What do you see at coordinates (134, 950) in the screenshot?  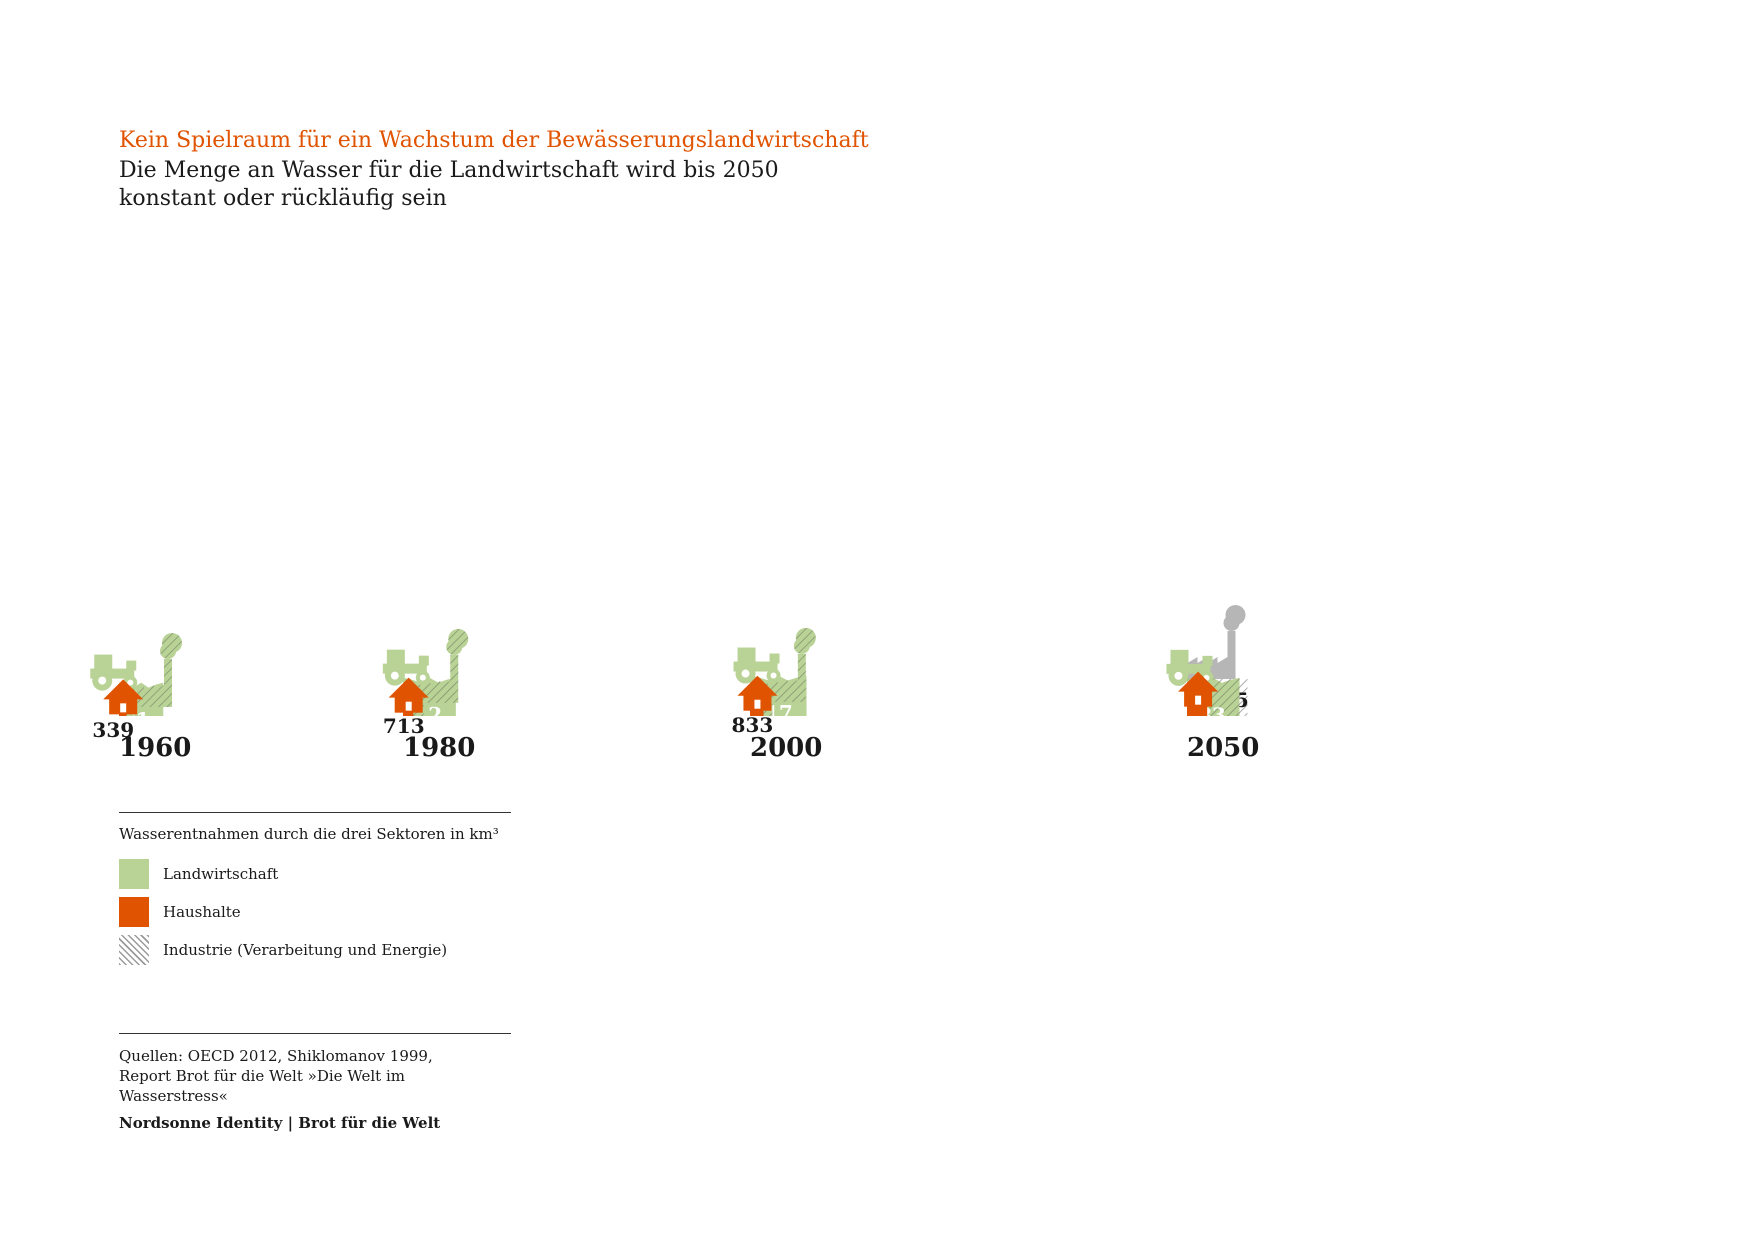 I see `legend-swatch-industry` at bounding box center [134, 950].